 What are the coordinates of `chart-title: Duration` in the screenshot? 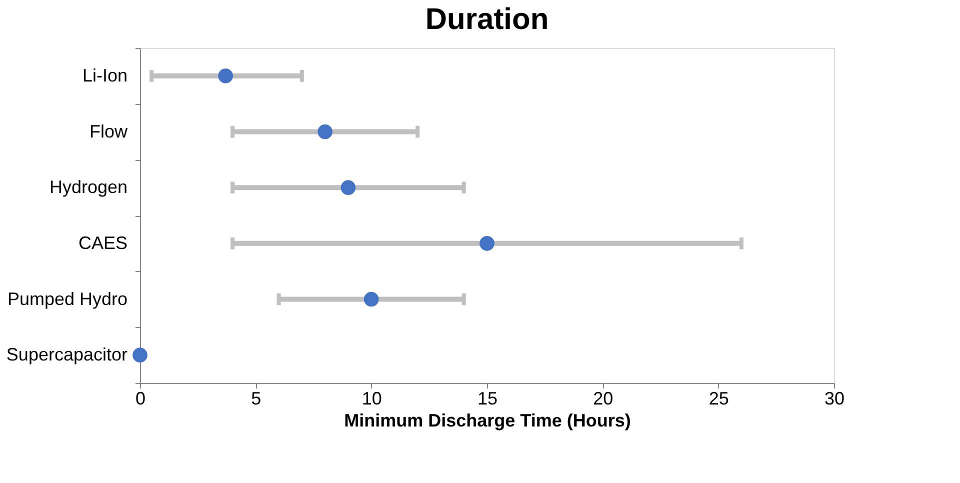 It's located at (487, 19).